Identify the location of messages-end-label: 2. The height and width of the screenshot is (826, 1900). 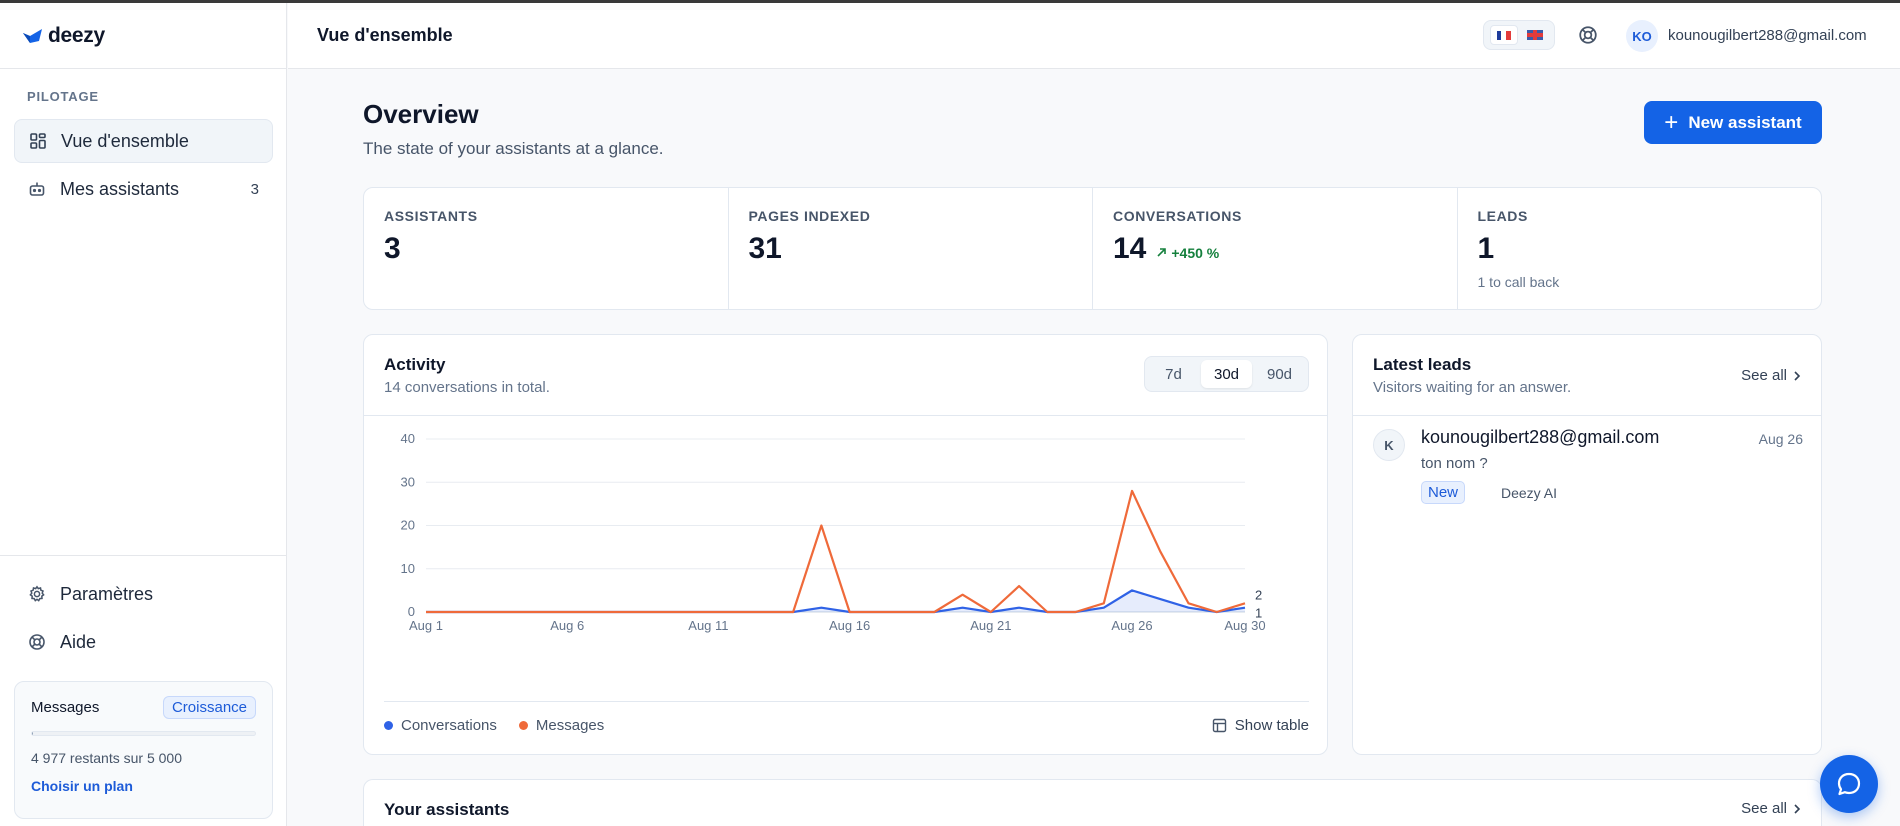
(1258, 594).